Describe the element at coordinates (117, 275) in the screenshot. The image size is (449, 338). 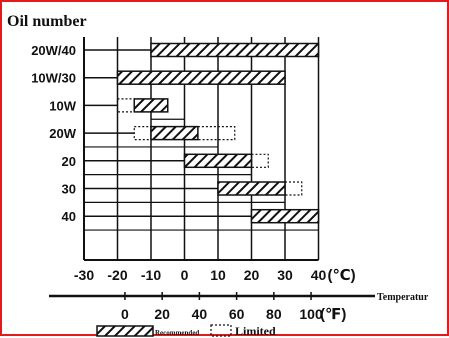
I see `celsius-tick-label: -20` at that location.